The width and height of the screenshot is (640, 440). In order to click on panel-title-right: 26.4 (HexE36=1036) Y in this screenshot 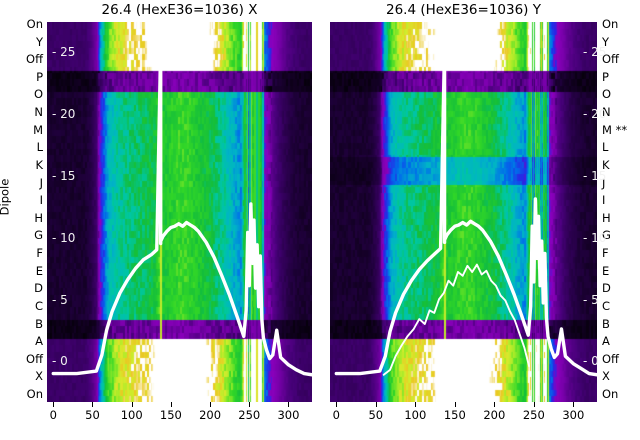, I will do `click(463, 10)`.